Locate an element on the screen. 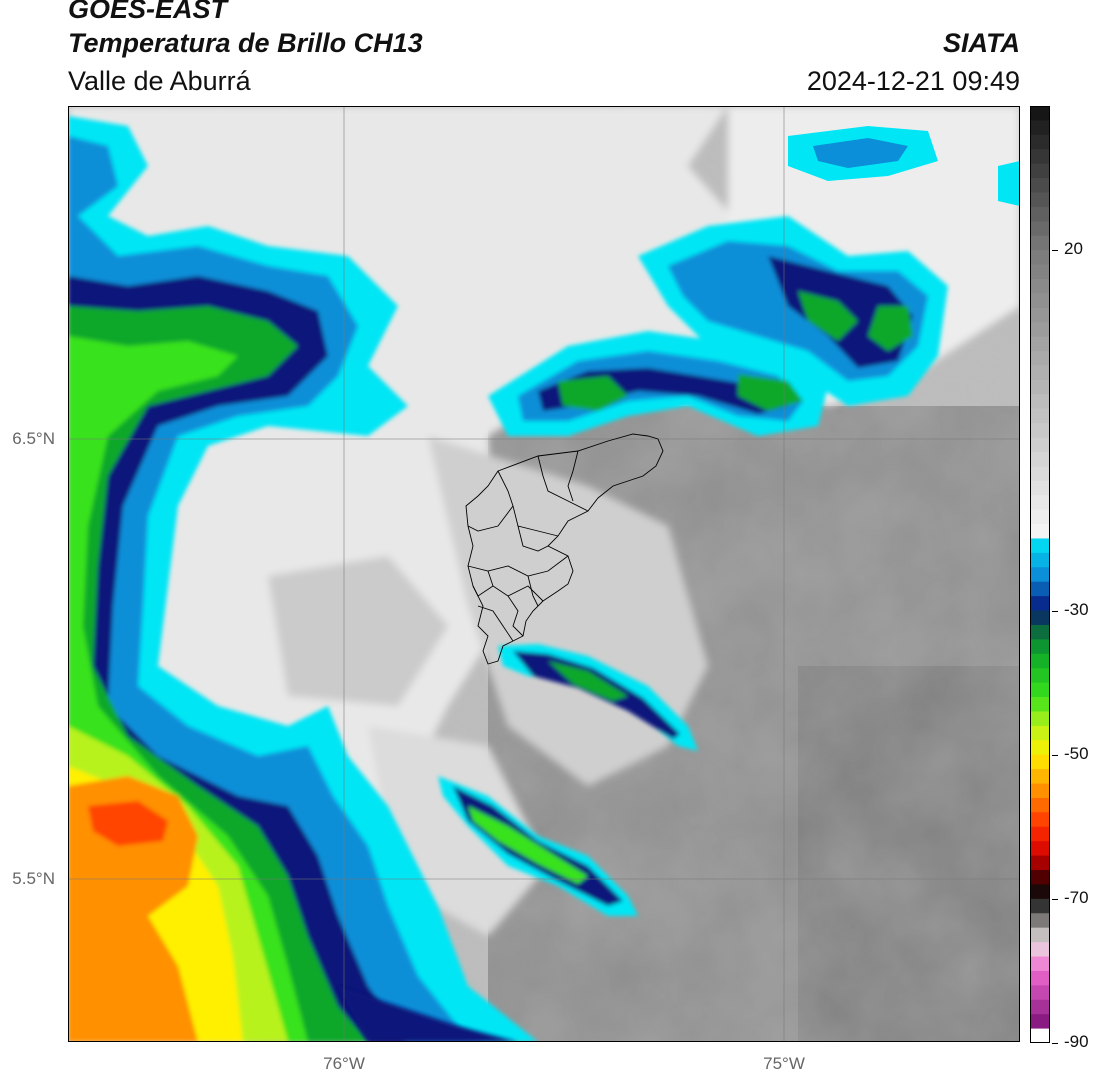  lat-label-6-5: 6.5°N is located at coordinates (33, 438).